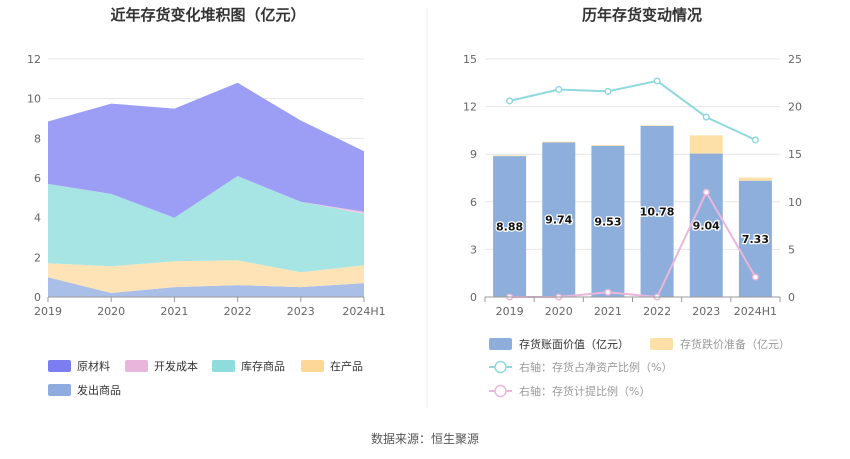 The image size is (850, 459). I want to click on right-left-axis-tick-label: 0, so click(473, 297).